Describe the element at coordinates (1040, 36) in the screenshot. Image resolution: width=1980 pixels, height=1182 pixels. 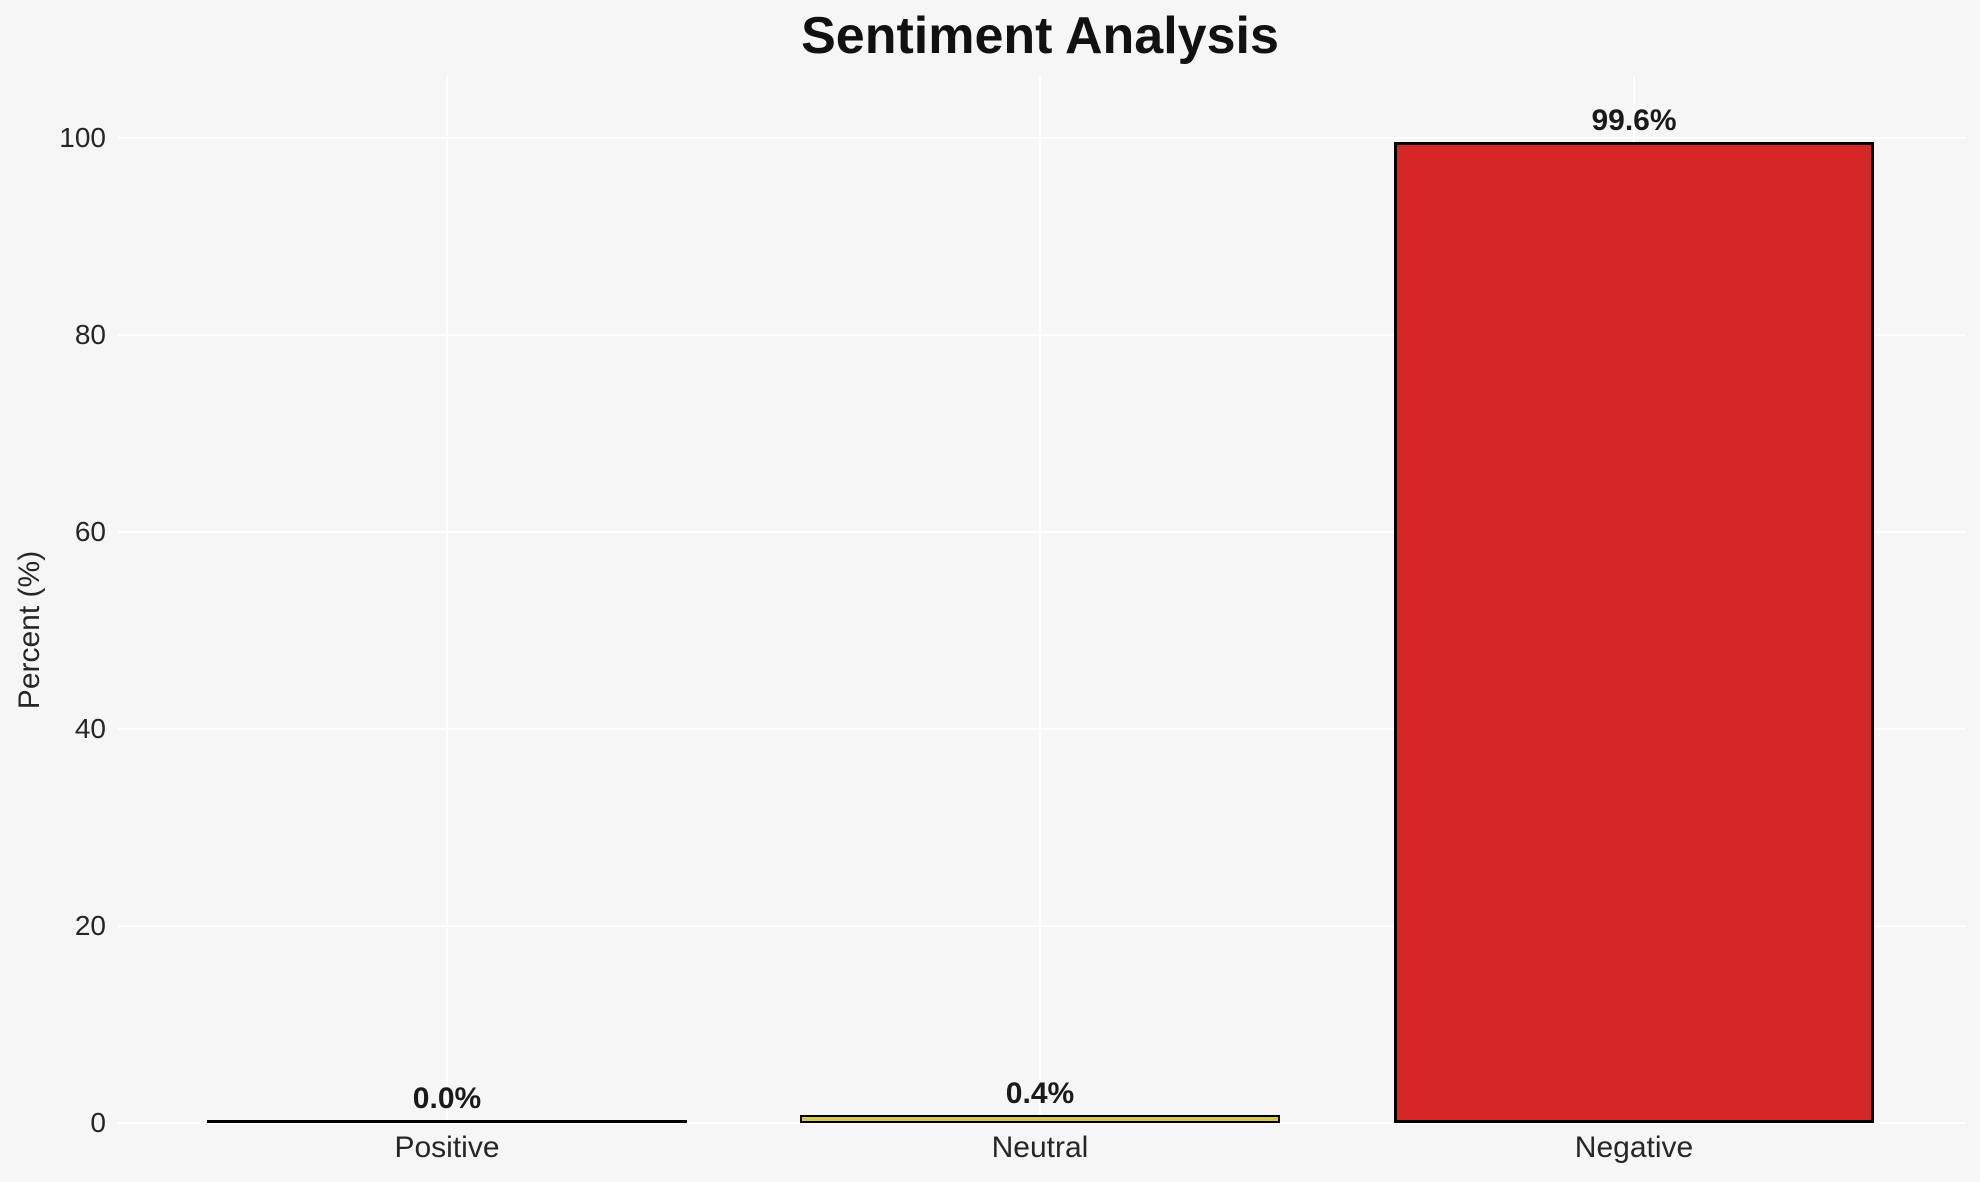
I see `chart-title: Sentiment Analysis` at that location.